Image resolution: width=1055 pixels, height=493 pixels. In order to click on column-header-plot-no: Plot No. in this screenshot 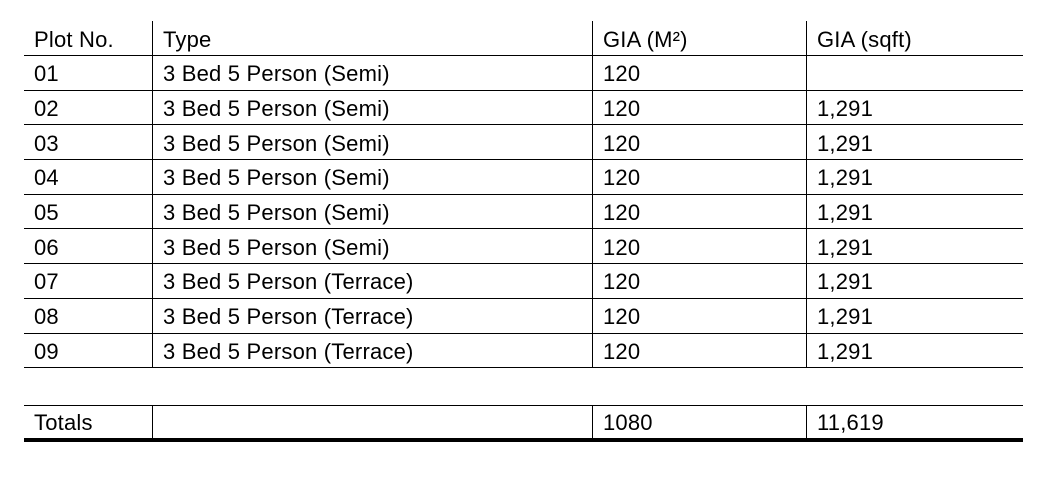, I will do `click(88, 38)`.